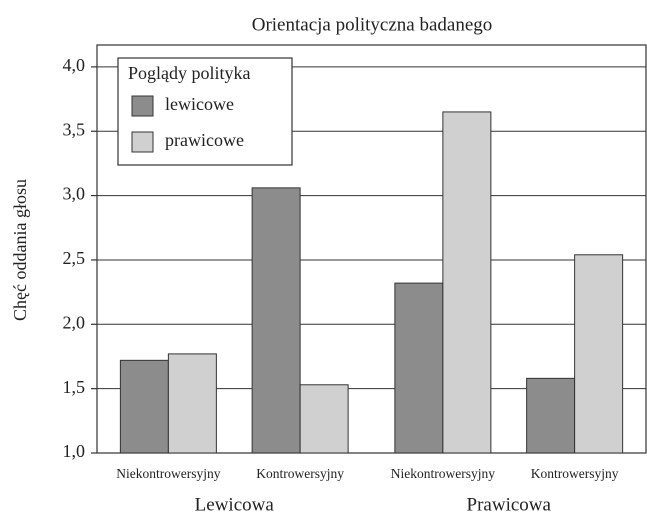 The image size is (647, 518). What do you see at coordinates (509, 504) in the screenshot?
I see `group-label: Prawicowa` at bounding box center [509, 504].